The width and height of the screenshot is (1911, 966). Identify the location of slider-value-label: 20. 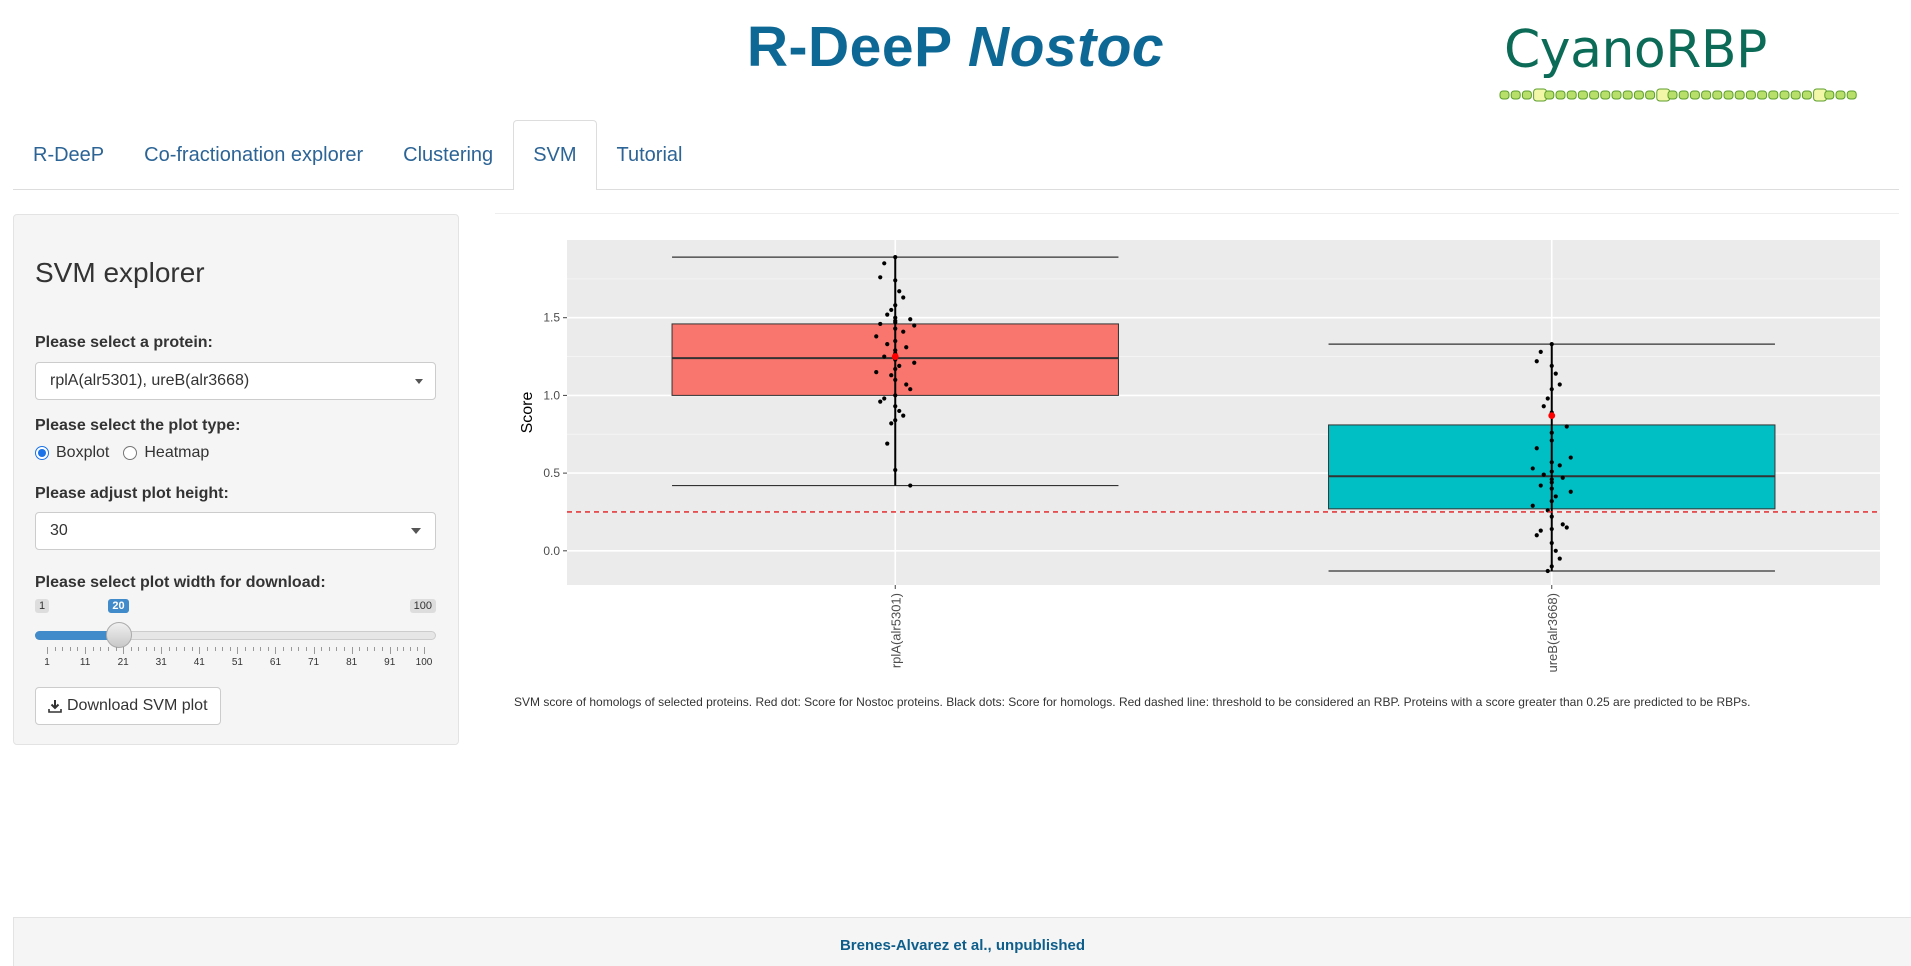
(118, 606).